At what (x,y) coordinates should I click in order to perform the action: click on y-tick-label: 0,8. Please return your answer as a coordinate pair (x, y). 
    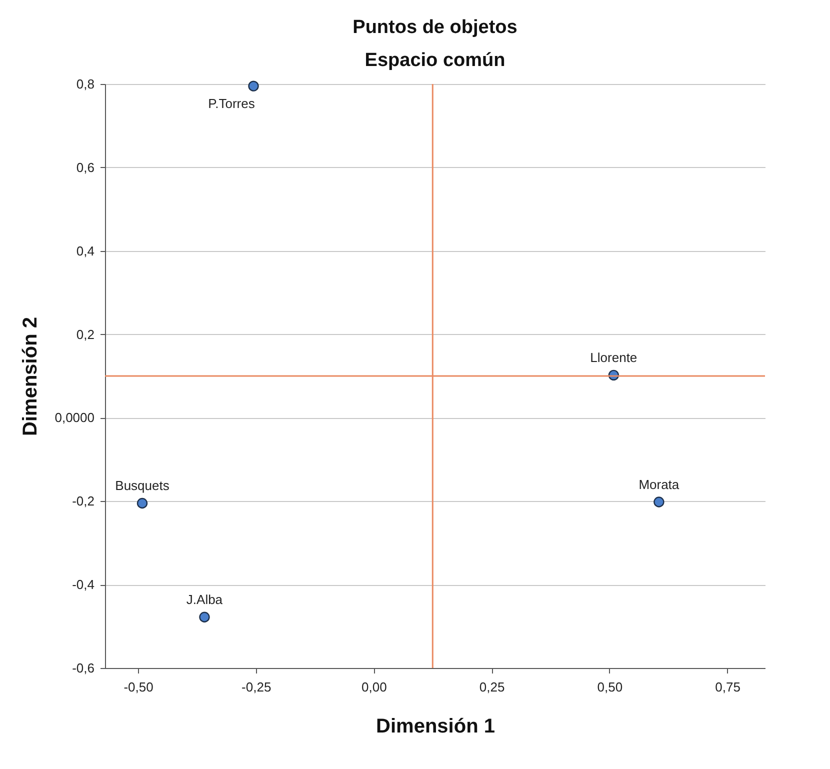
    Looking at the image, I should click on (85, 84).